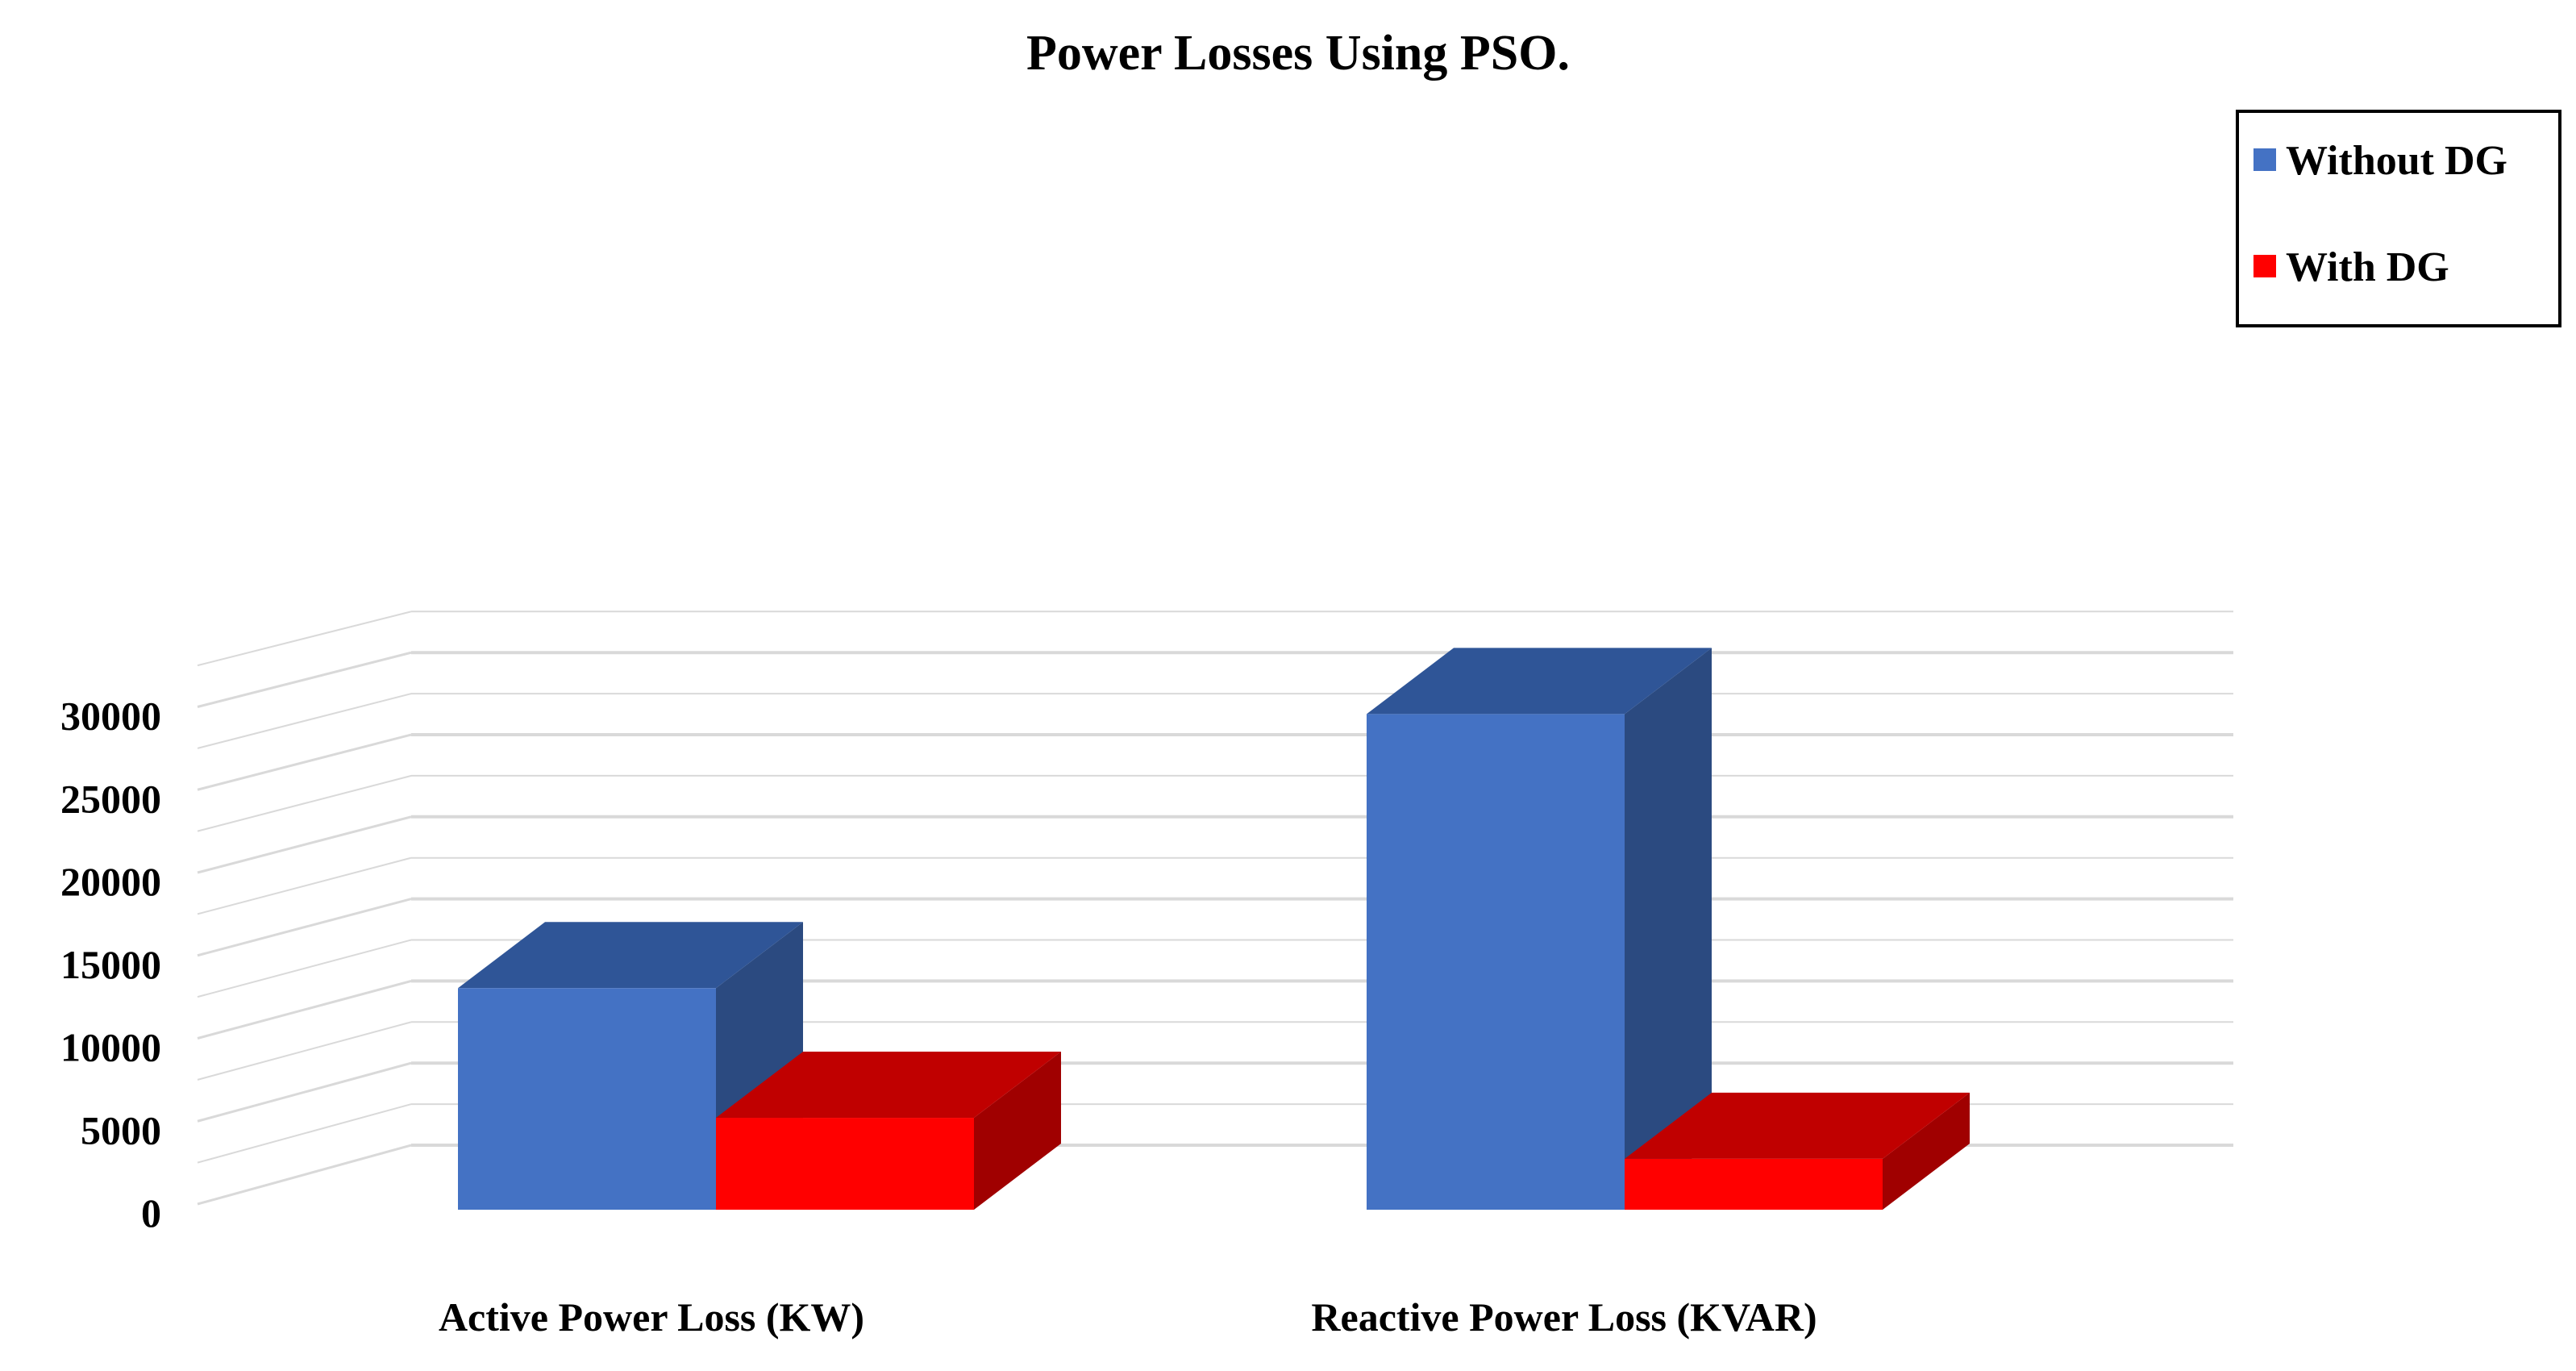 The width and height of the screenshot is (2576, 1371). What do you see at coordinates (151, 1213) in the screenshot?
I see `y-tick-label: 0` at bounding box center [151, 1213].